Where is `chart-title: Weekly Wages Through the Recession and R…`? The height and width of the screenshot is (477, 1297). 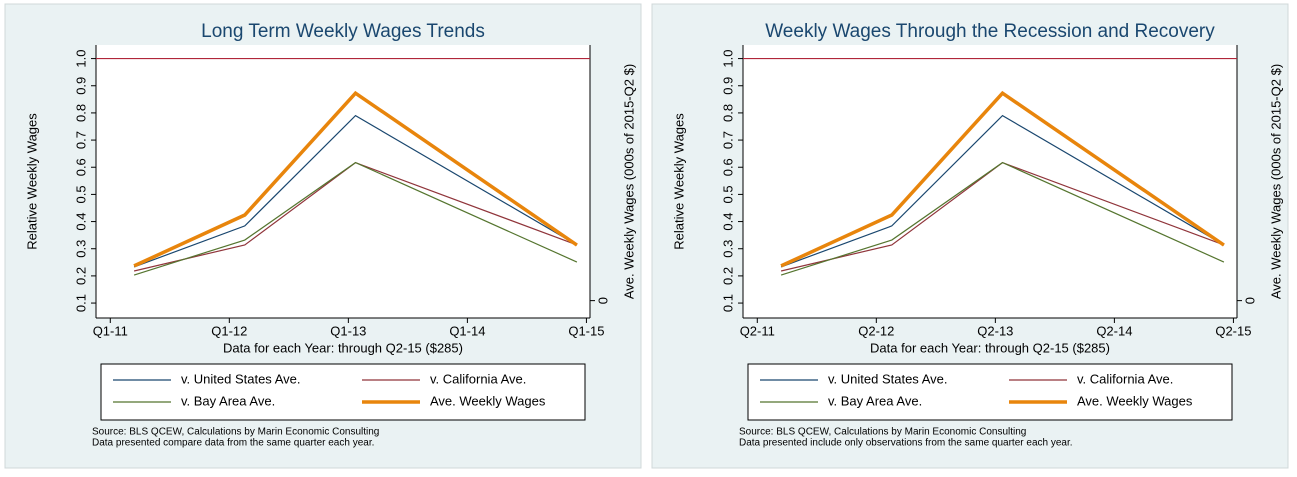
chart-title: Weekly Wages Through the Recession and R… is located at coordinates (990, 31).